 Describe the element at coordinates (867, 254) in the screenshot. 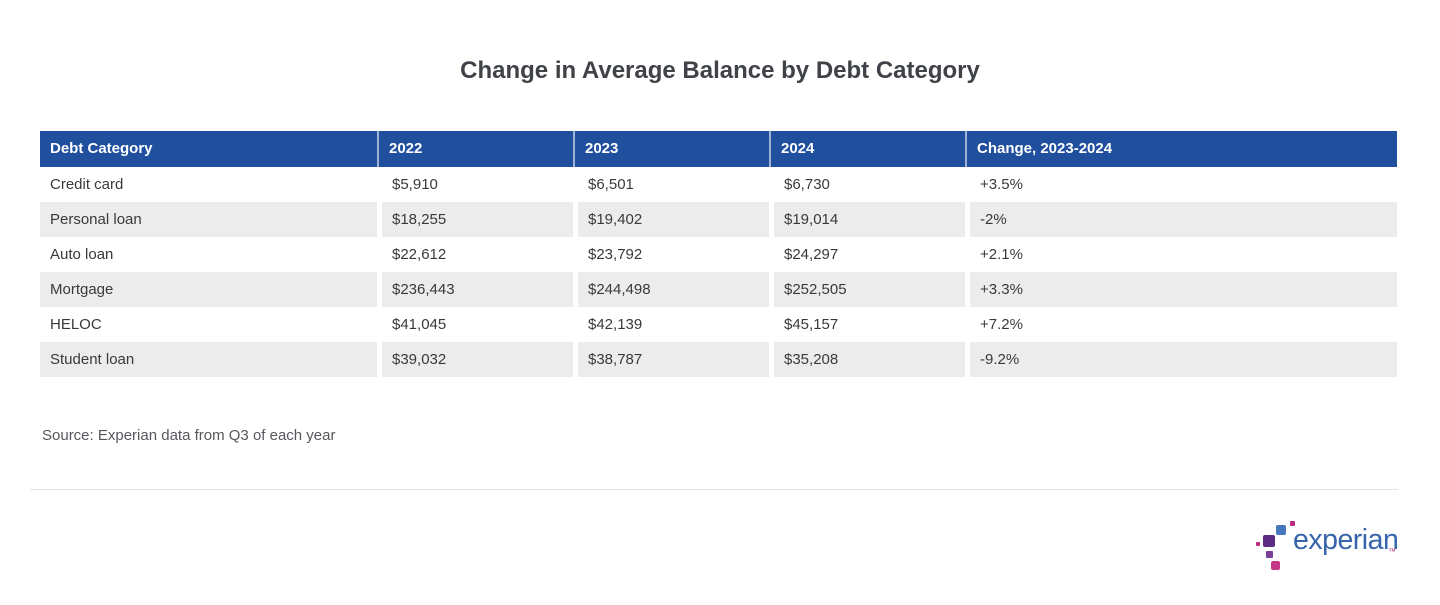

I see `table-cell: $24,297` at that location.